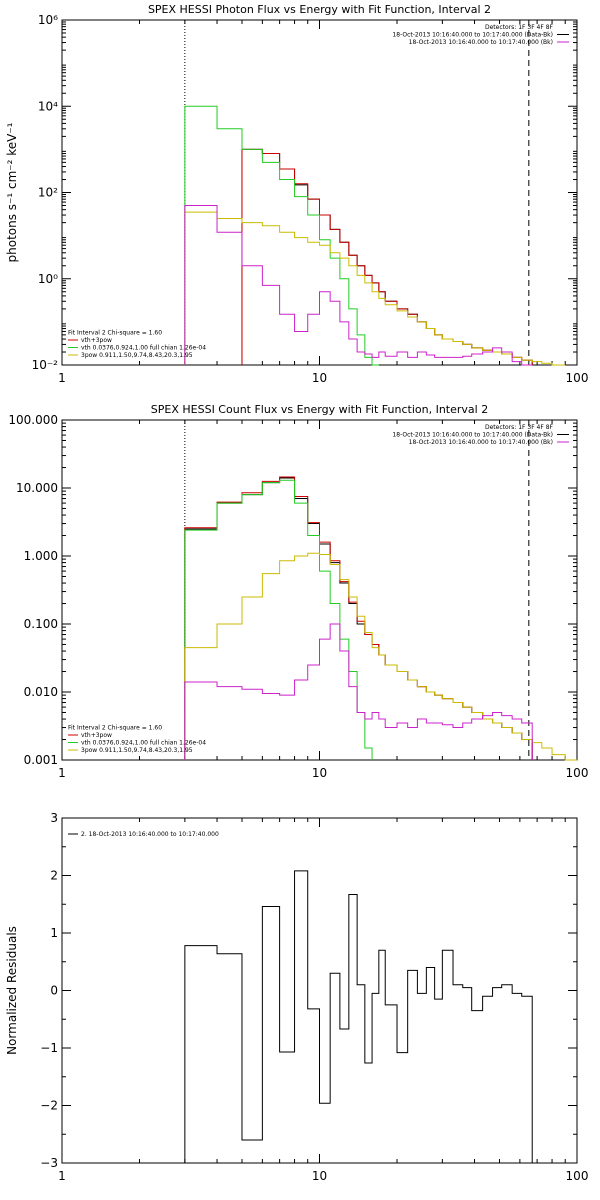 The image size is (600, 1200). What do you see at coordinates (49, 1048) in the screenshot?
I see `y-tick-label: −1` at bounding box center [49, 1048].